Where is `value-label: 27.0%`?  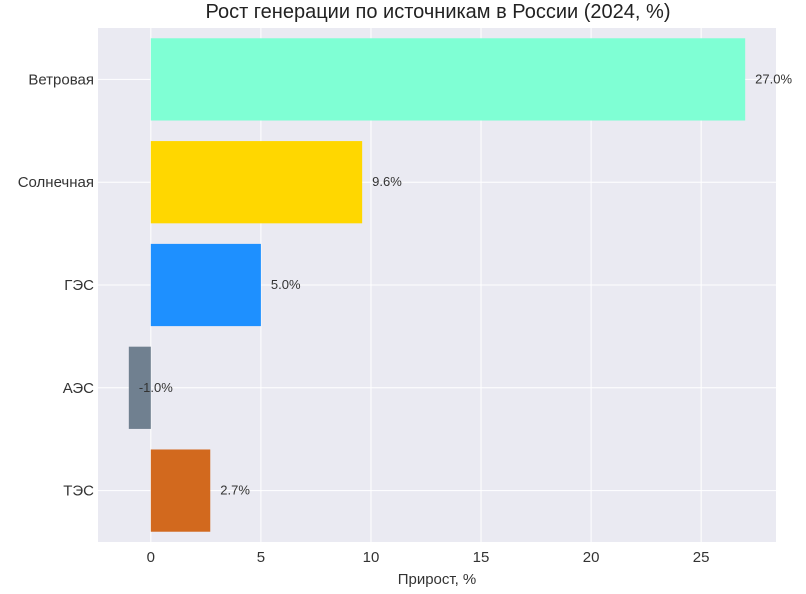
value-label: 27.0% is located at coordinates (773, 78).